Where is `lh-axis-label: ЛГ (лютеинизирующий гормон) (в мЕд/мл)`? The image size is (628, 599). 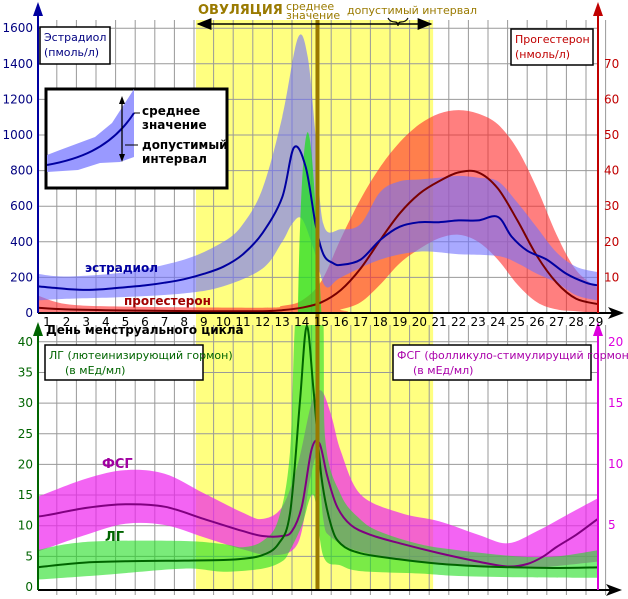
lh-axis-label: ЛГ (лютеинизирующий гормон) (в мЕд/мл) is located at coordinates (138, 362).